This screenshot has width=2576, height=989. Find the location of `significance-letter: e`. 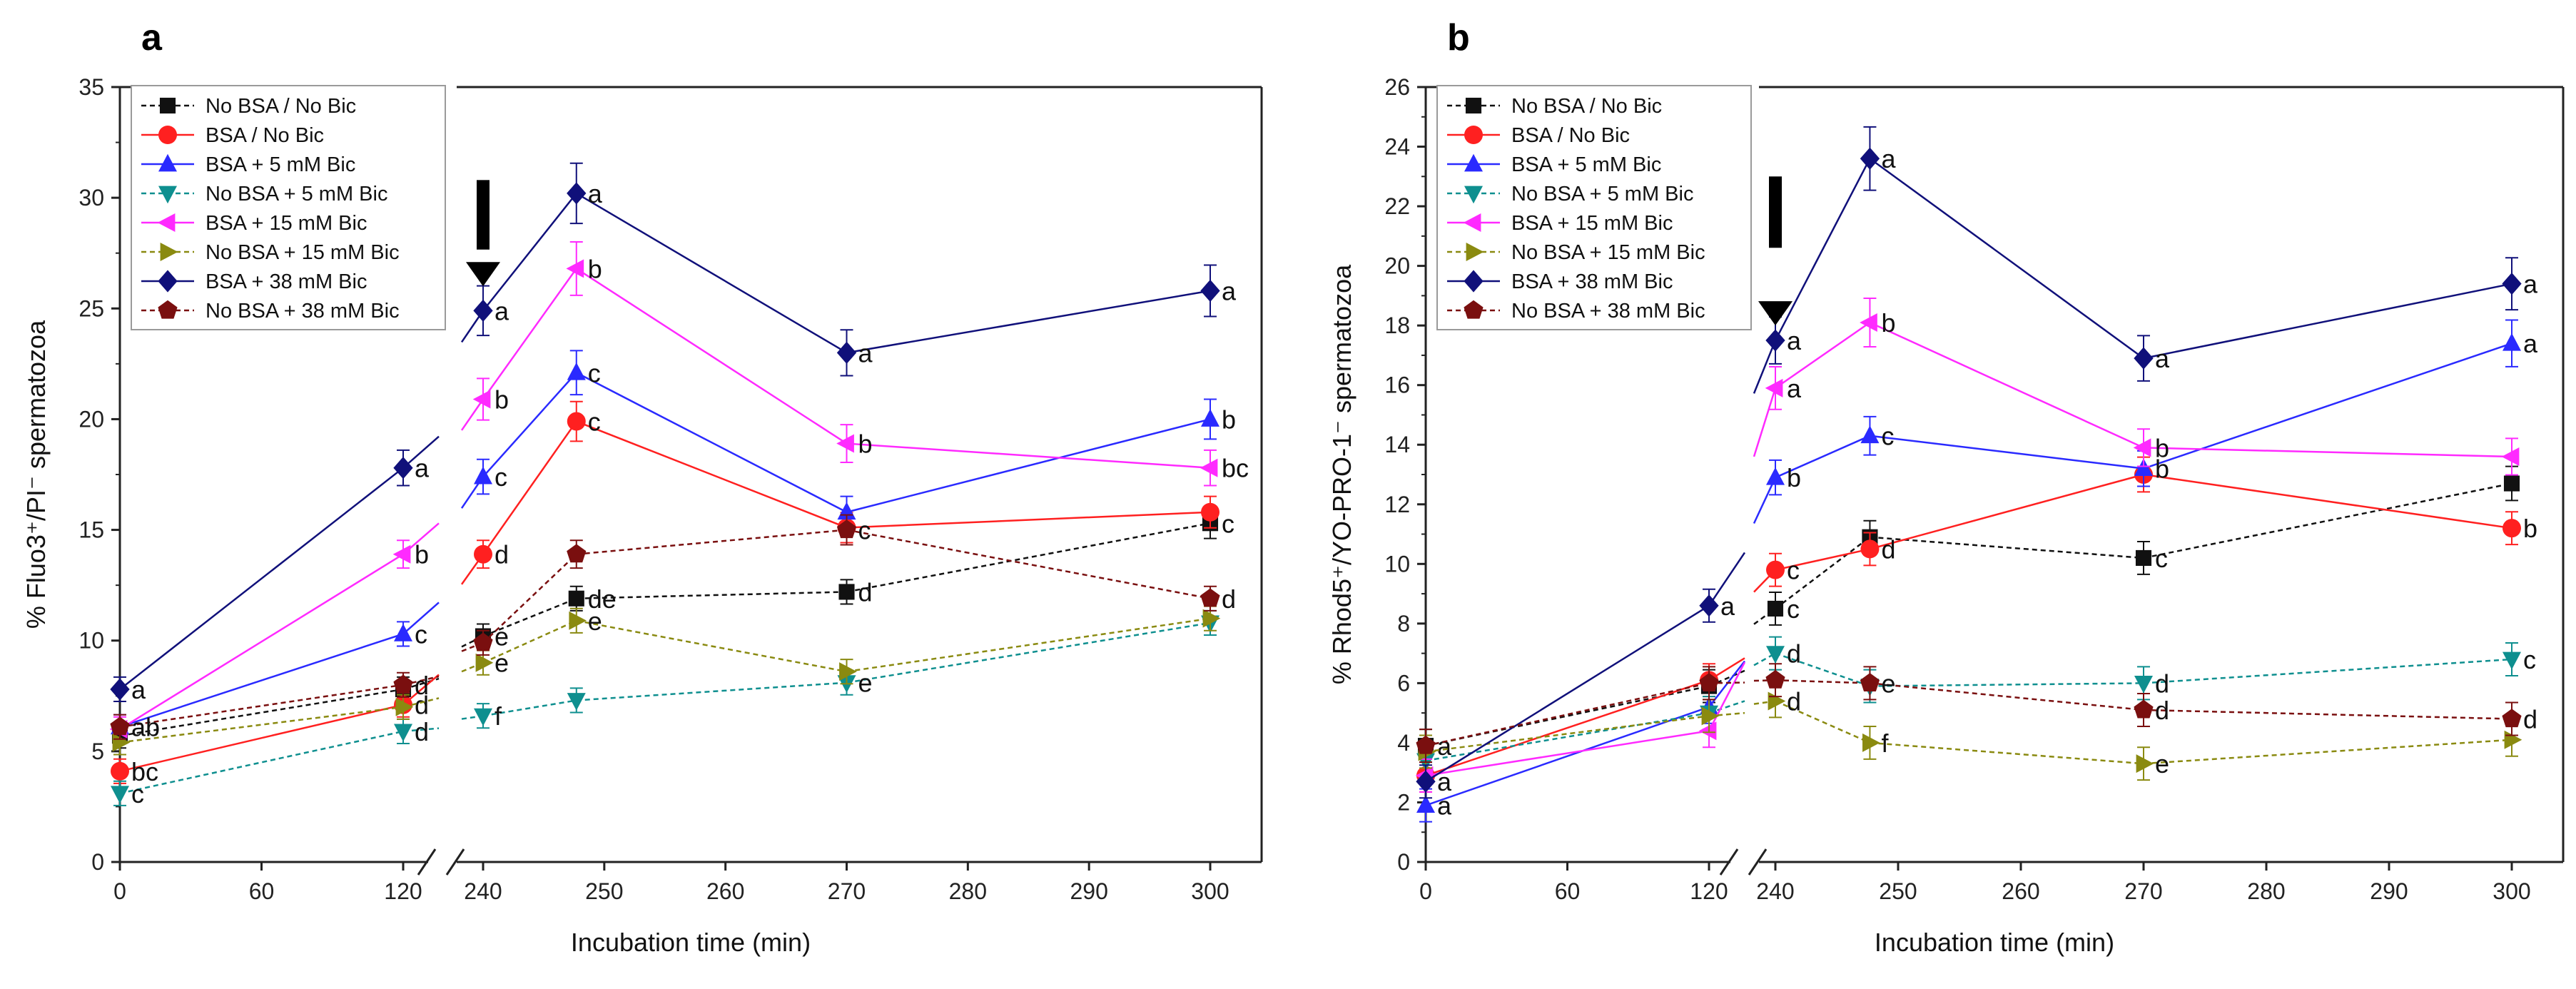

significance-letter: e is located at coordinates (595, 621).